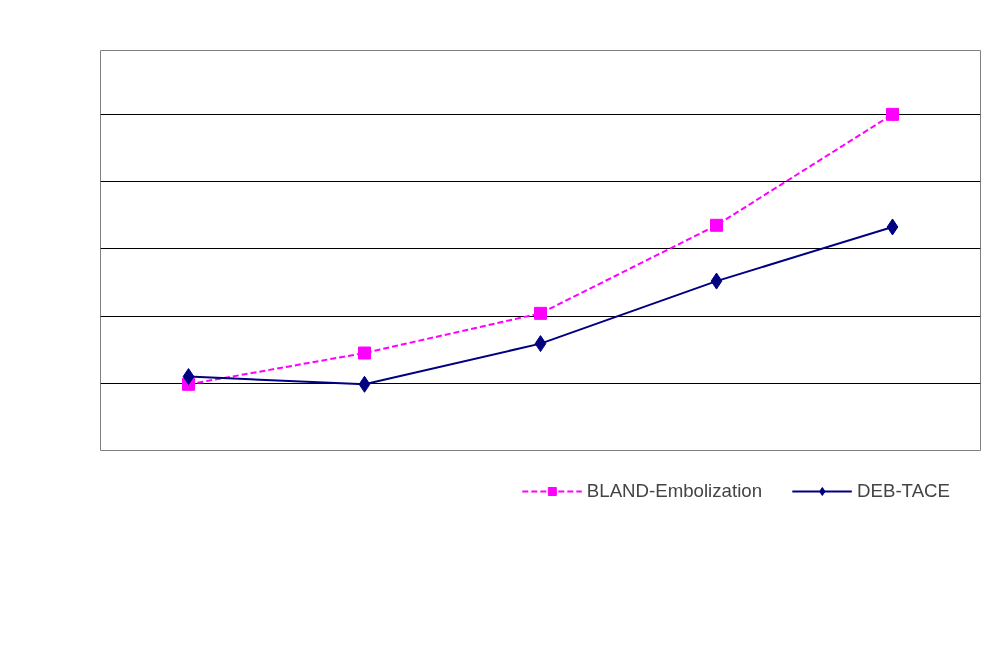 Image resolution: width=1005 pixels, height=659 pixels. What do you see at coordinates (903, 491) in the screenshot?
I see `legend-label: DEB-TACE` at bounding box center [903, 491].